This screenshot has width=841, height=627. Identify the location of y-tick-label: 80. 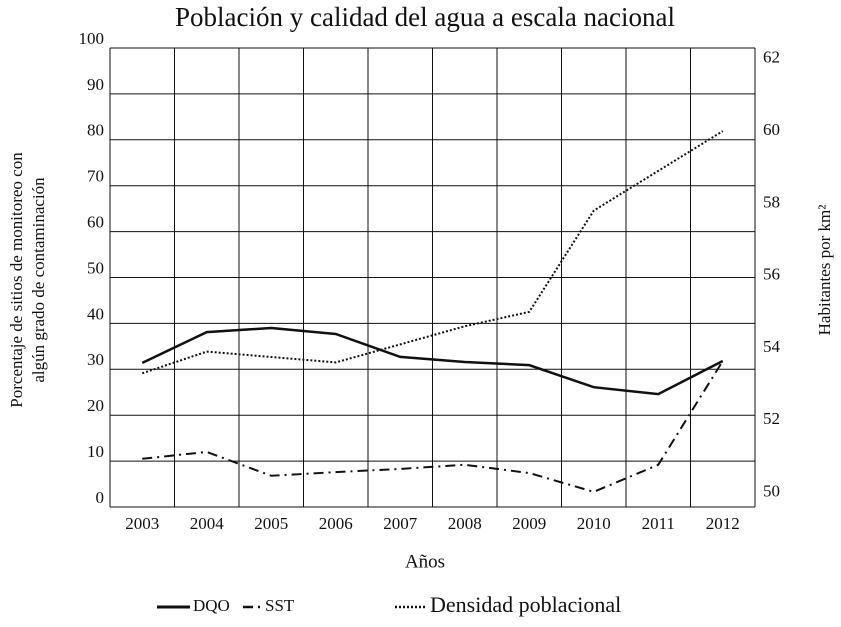
(95, 130).